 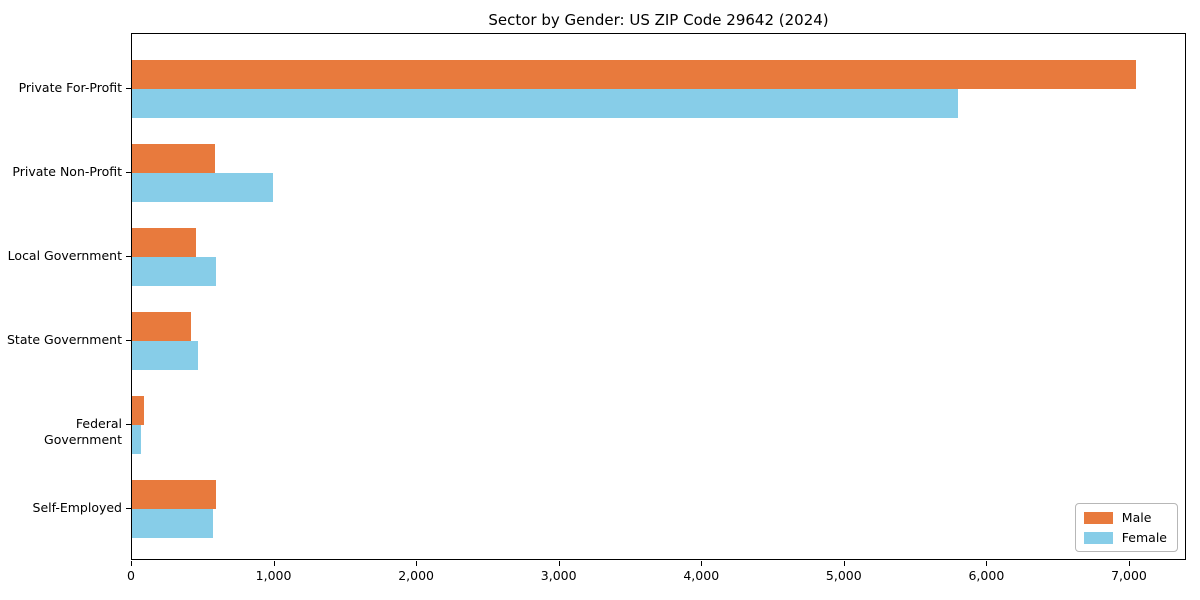 What do you see at coordinates (416, 575) in the screenshot?
I see `x-axis-tick-label: 2,000` at bounding box center [416, 575].